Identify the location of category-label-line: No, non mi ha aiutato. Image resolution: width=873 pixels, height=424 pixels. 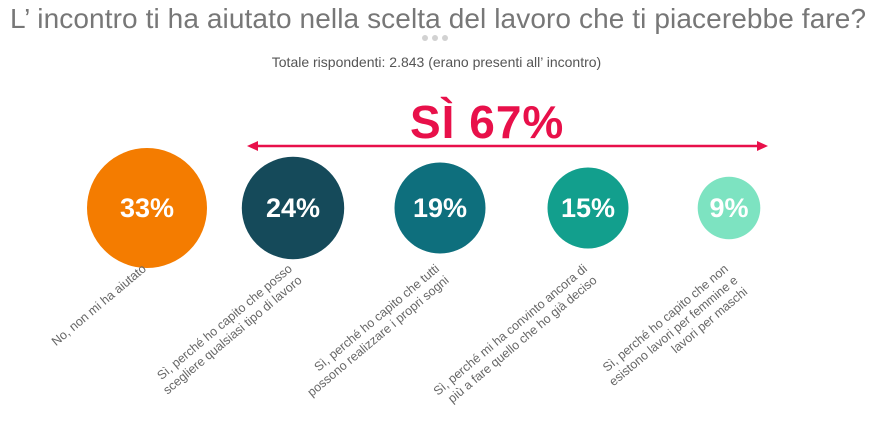
(99, 305).